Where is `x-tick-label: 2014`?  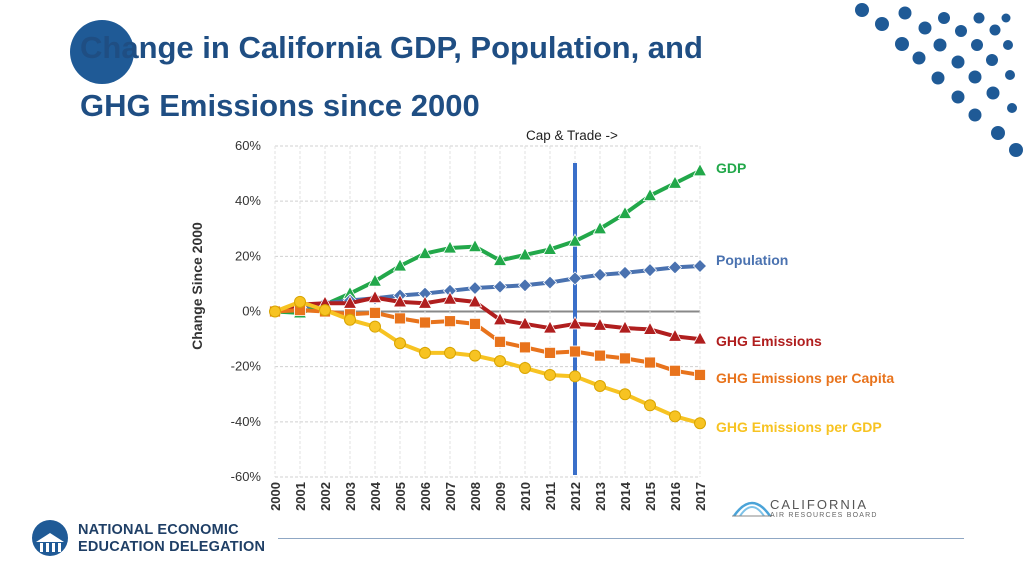
x-tick-label: 2014 is located at coordinates (625, 496).